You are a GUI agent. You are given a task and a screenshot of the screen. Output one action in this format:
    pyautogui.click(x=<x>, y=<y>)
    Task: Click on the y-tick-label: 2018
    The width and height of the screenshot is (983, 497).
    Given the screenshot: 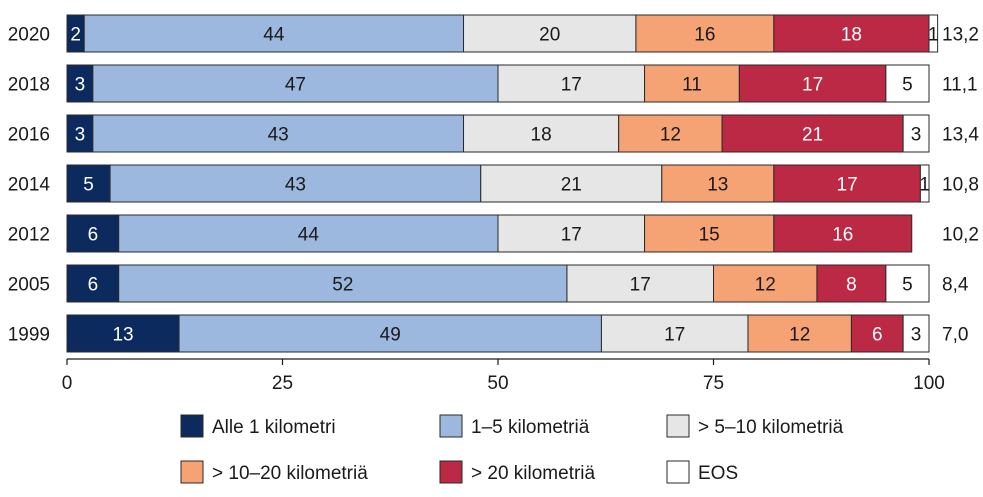 What is the action you would take?
    pyautogui.click(x=29, y=85)
    